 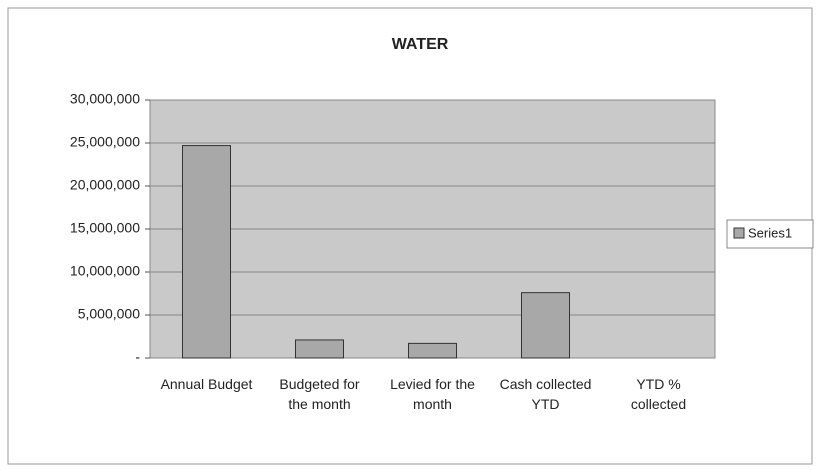 I want to click on x-tick-label: YTD % collected, so click(x=658, y=394).